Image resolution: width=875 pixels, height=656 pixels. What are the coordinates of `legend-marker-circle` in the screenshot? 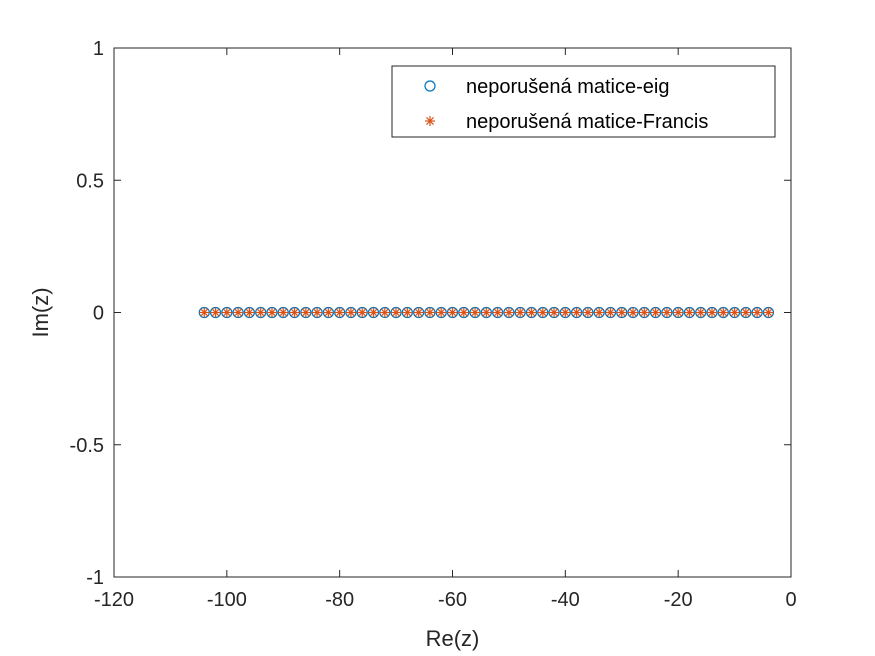 It's located at (430, 86).